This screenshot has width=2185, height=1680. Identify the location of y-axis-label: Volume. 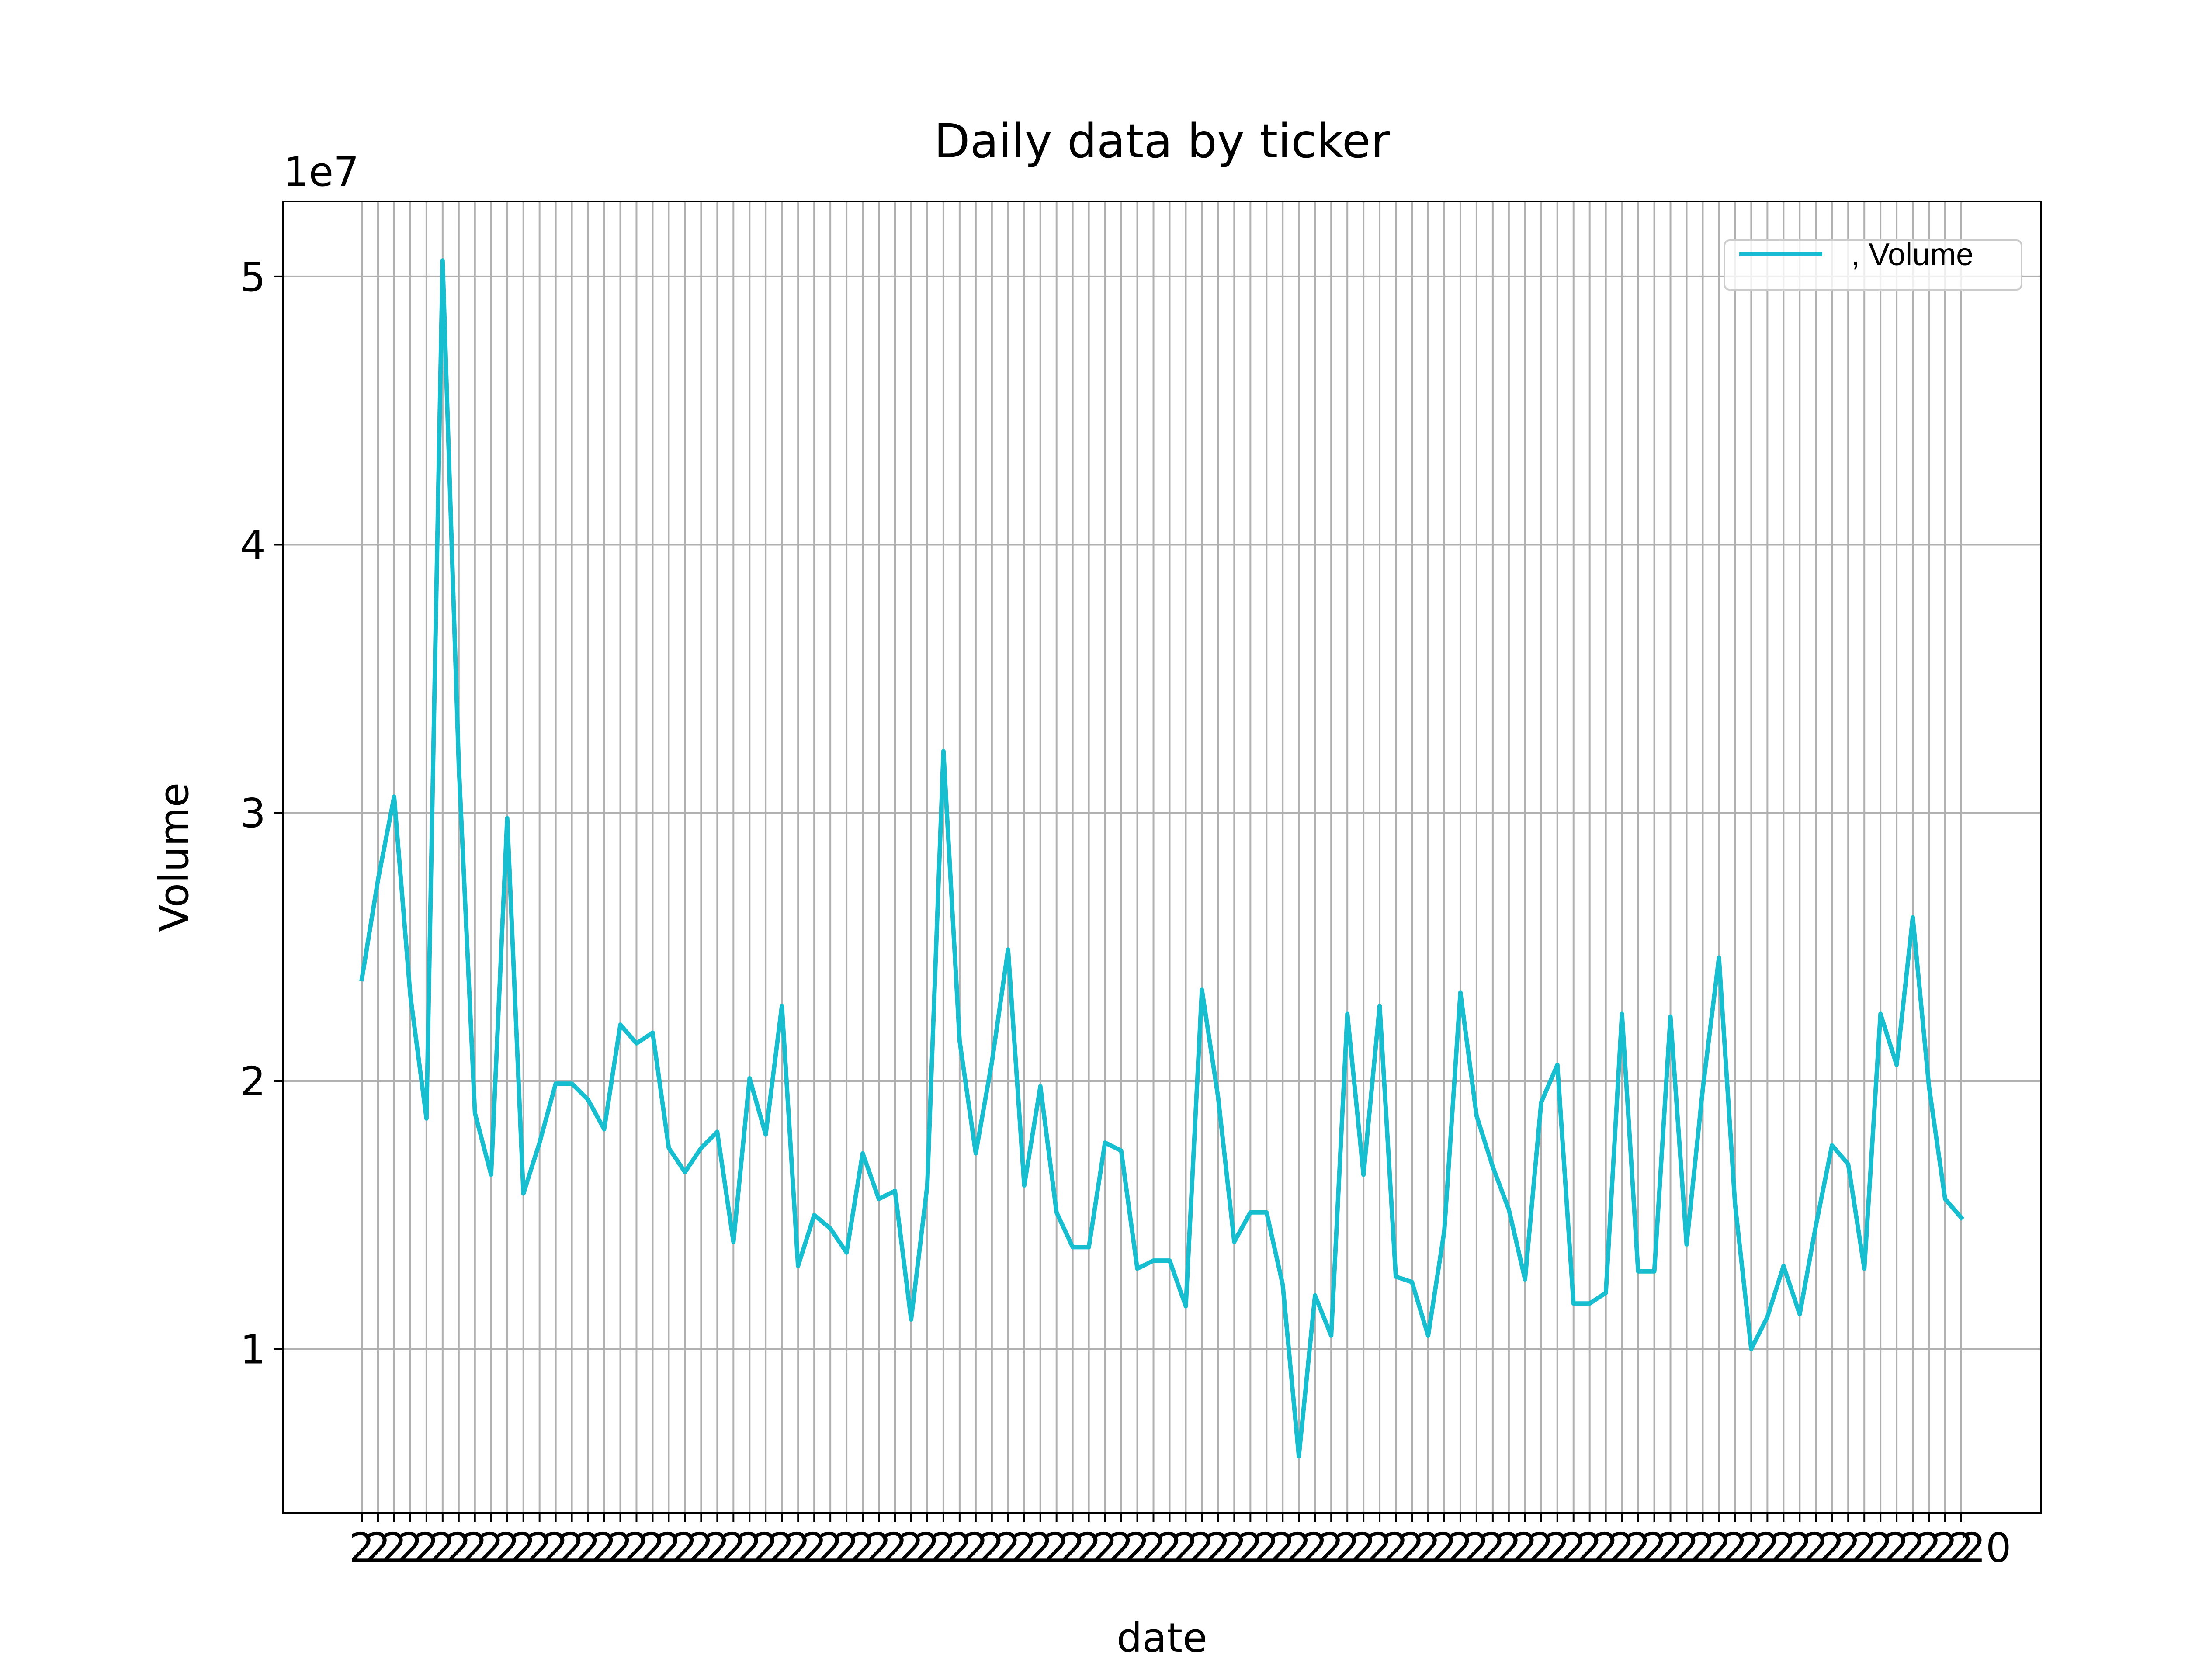
(174, 858).